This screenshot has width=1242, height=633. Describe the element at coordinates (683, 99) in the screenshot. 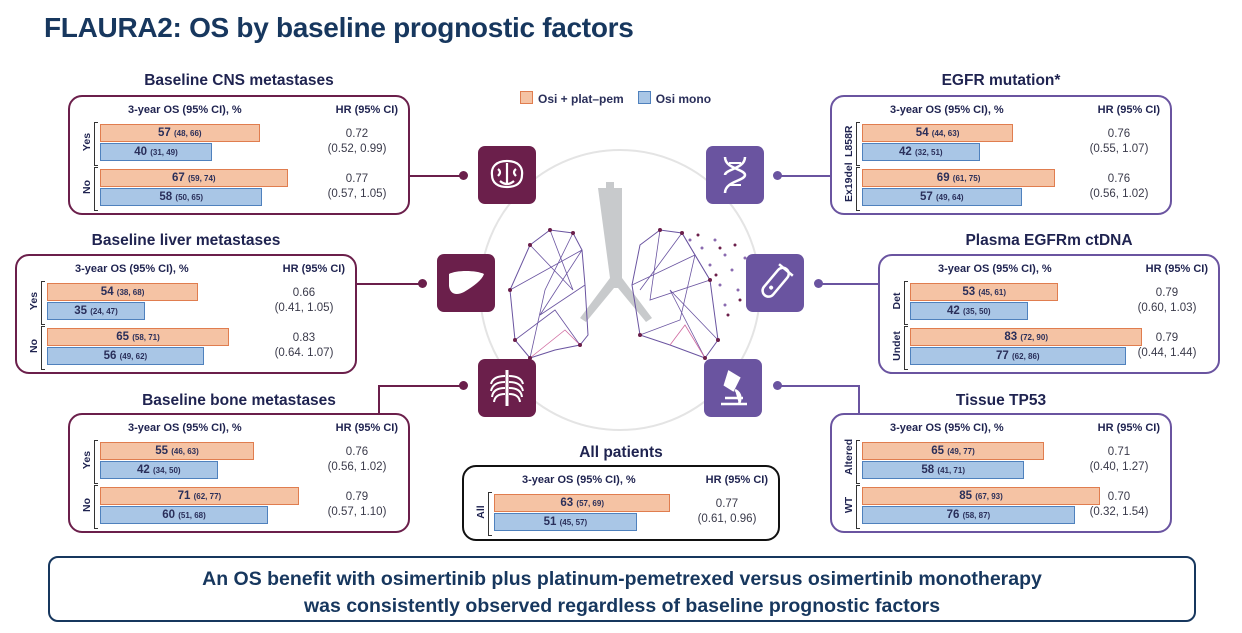

I see `legend-label-mono: Osi mono` at that location.